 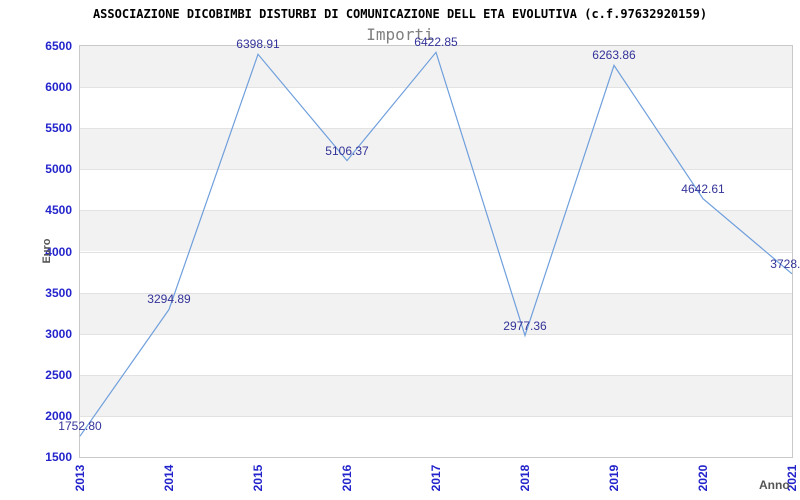 What do you see at coordinates (614, 478) in the screenshot?
I see `x-tick-label: 2019` at bounding box center [614, 478].